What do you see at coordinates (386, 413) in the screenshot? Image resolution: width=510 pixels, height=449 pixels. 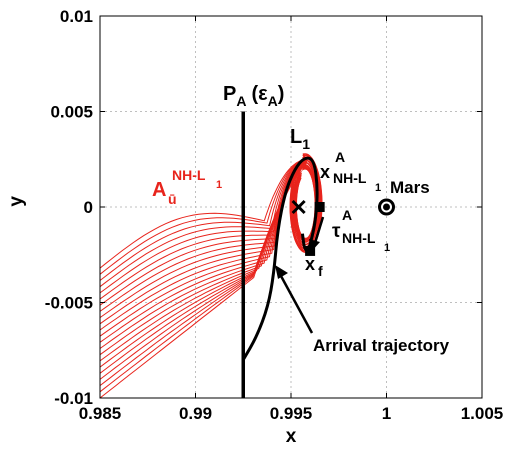 I see `x-tick-label: 1` at bounding box center [386, 413].